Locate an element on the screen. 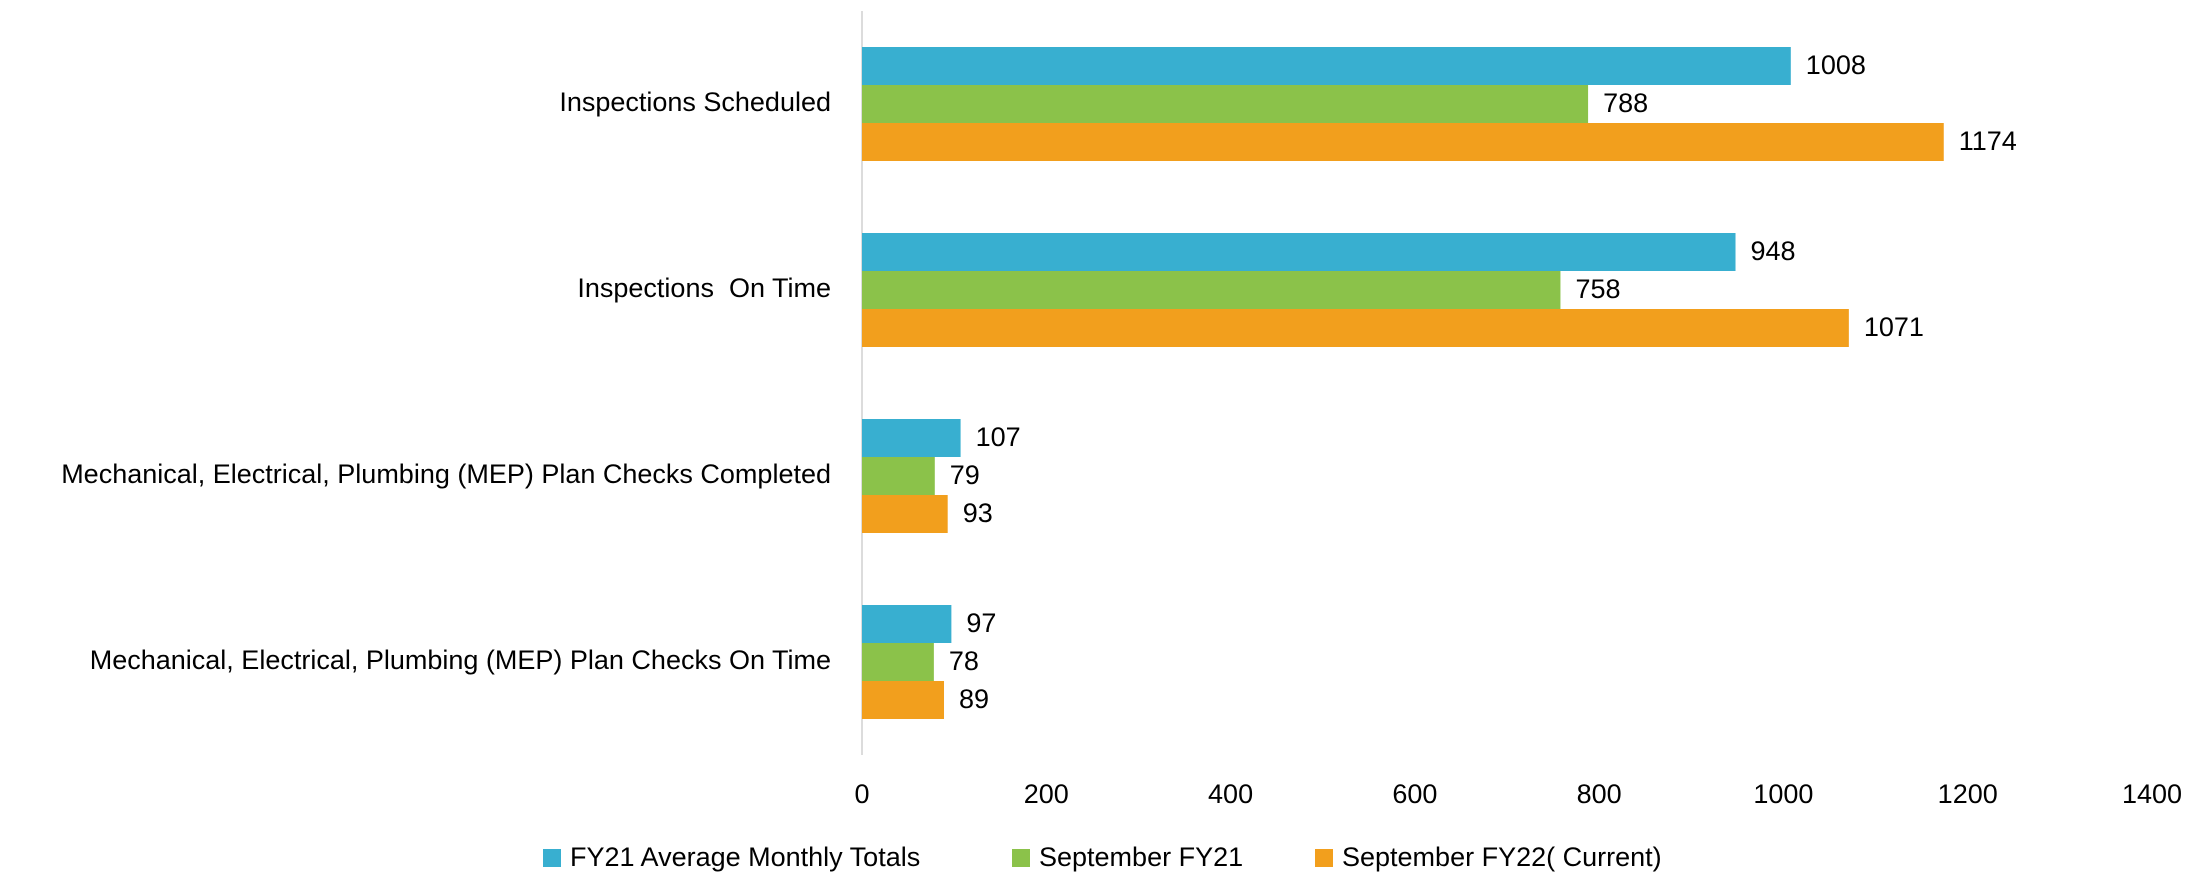  data-label: 97 is located at coordinates (981, 623).